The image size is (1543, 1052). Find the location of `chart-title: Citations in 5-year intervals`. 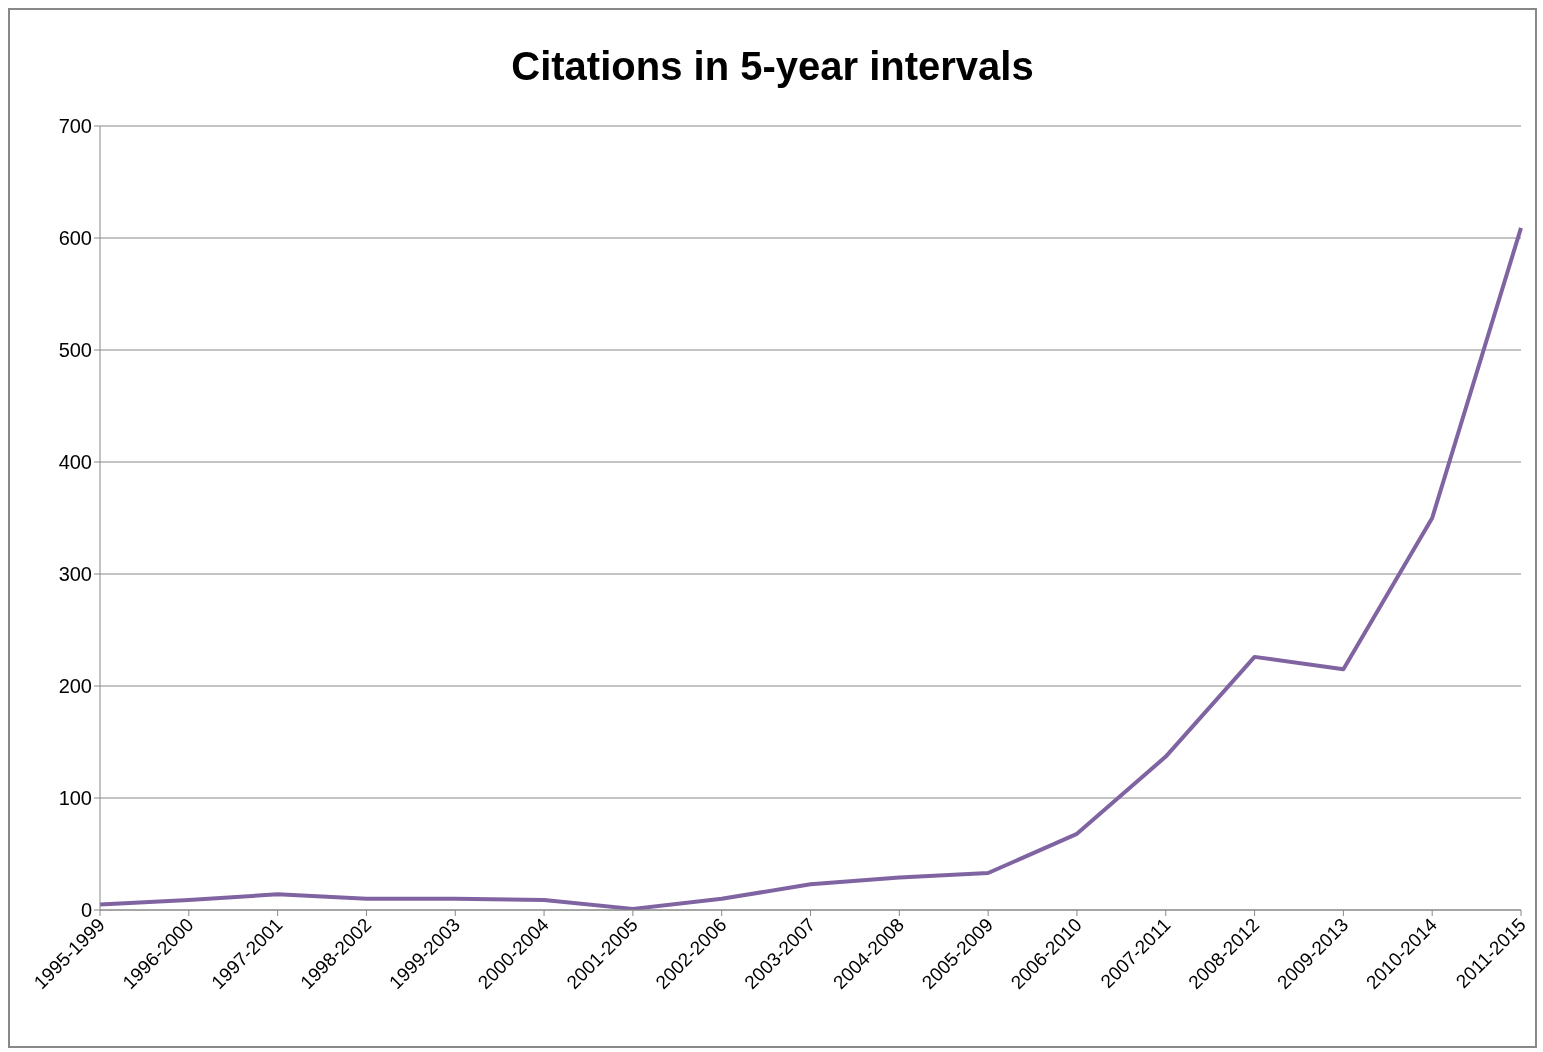

chart-title: Citations in 5-year intervals is located at coordinates (772, 66).